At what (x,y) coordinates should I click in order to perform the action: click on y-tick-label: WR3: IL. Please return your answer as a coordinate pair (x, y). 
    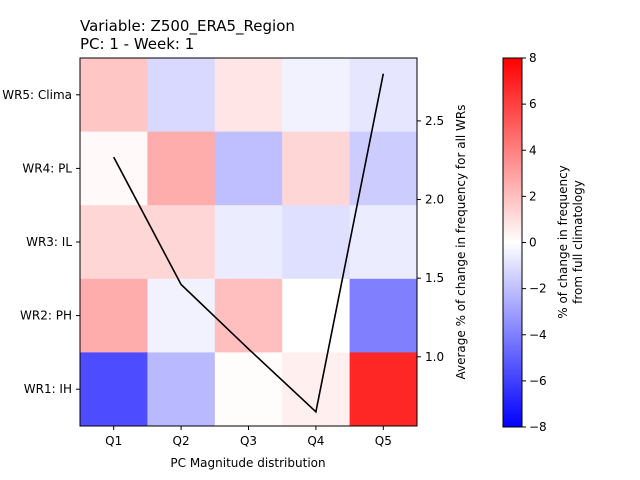
    Looking at the image, I should click on (49, 242).